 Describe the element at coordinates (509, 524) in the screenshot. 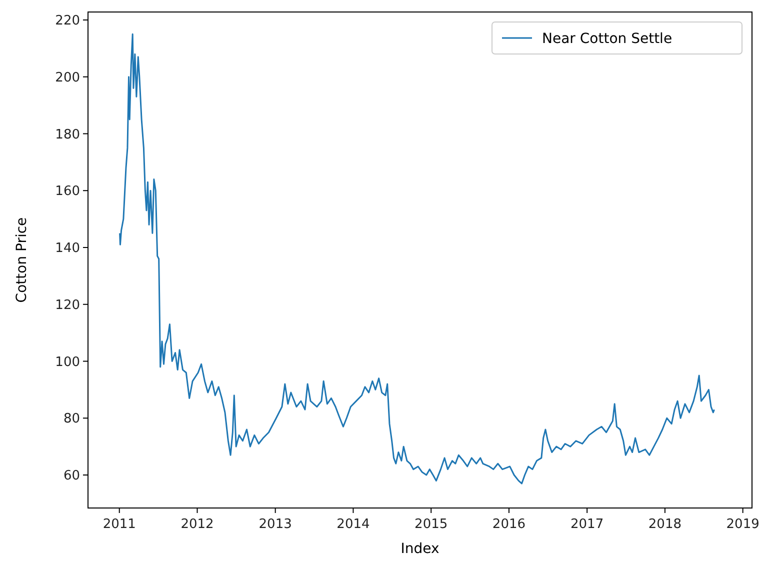

I see `x-tick-label: 2016` at that location.